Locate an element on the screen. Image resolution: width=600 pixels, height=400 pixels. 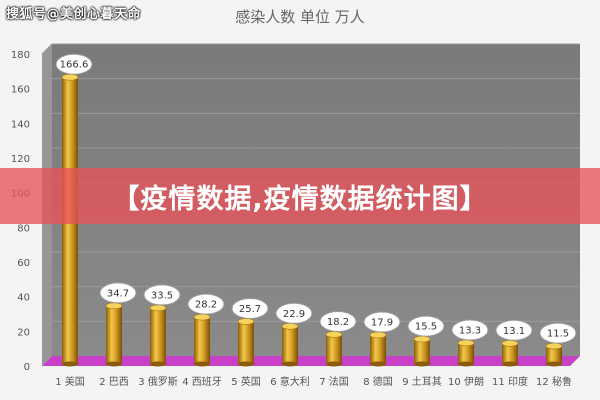
x-tick-label: 8 德国 is located at coordinates (378, 381).